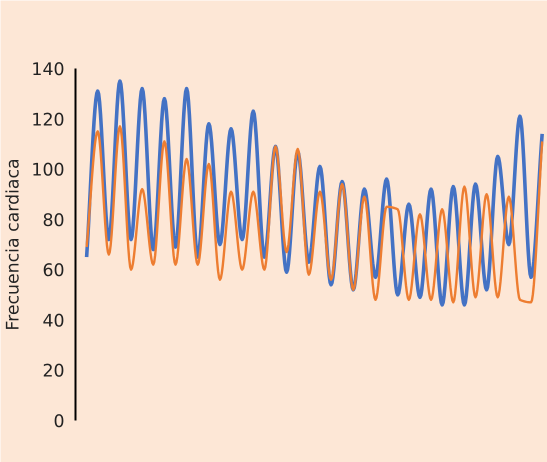 This screenshot has height=462, width=547. What do you see at coordinates (48, 170) in the screenshot?
I see `y-tick-label: 100` at bounding box center [48, 170].